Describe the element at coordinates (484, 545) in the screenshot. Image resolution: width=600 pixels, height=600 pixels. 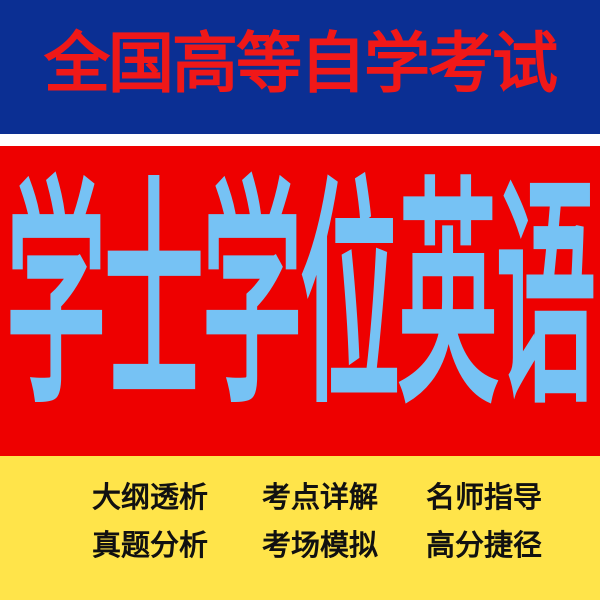
I see `feature-item: 高分捷径` at that location.